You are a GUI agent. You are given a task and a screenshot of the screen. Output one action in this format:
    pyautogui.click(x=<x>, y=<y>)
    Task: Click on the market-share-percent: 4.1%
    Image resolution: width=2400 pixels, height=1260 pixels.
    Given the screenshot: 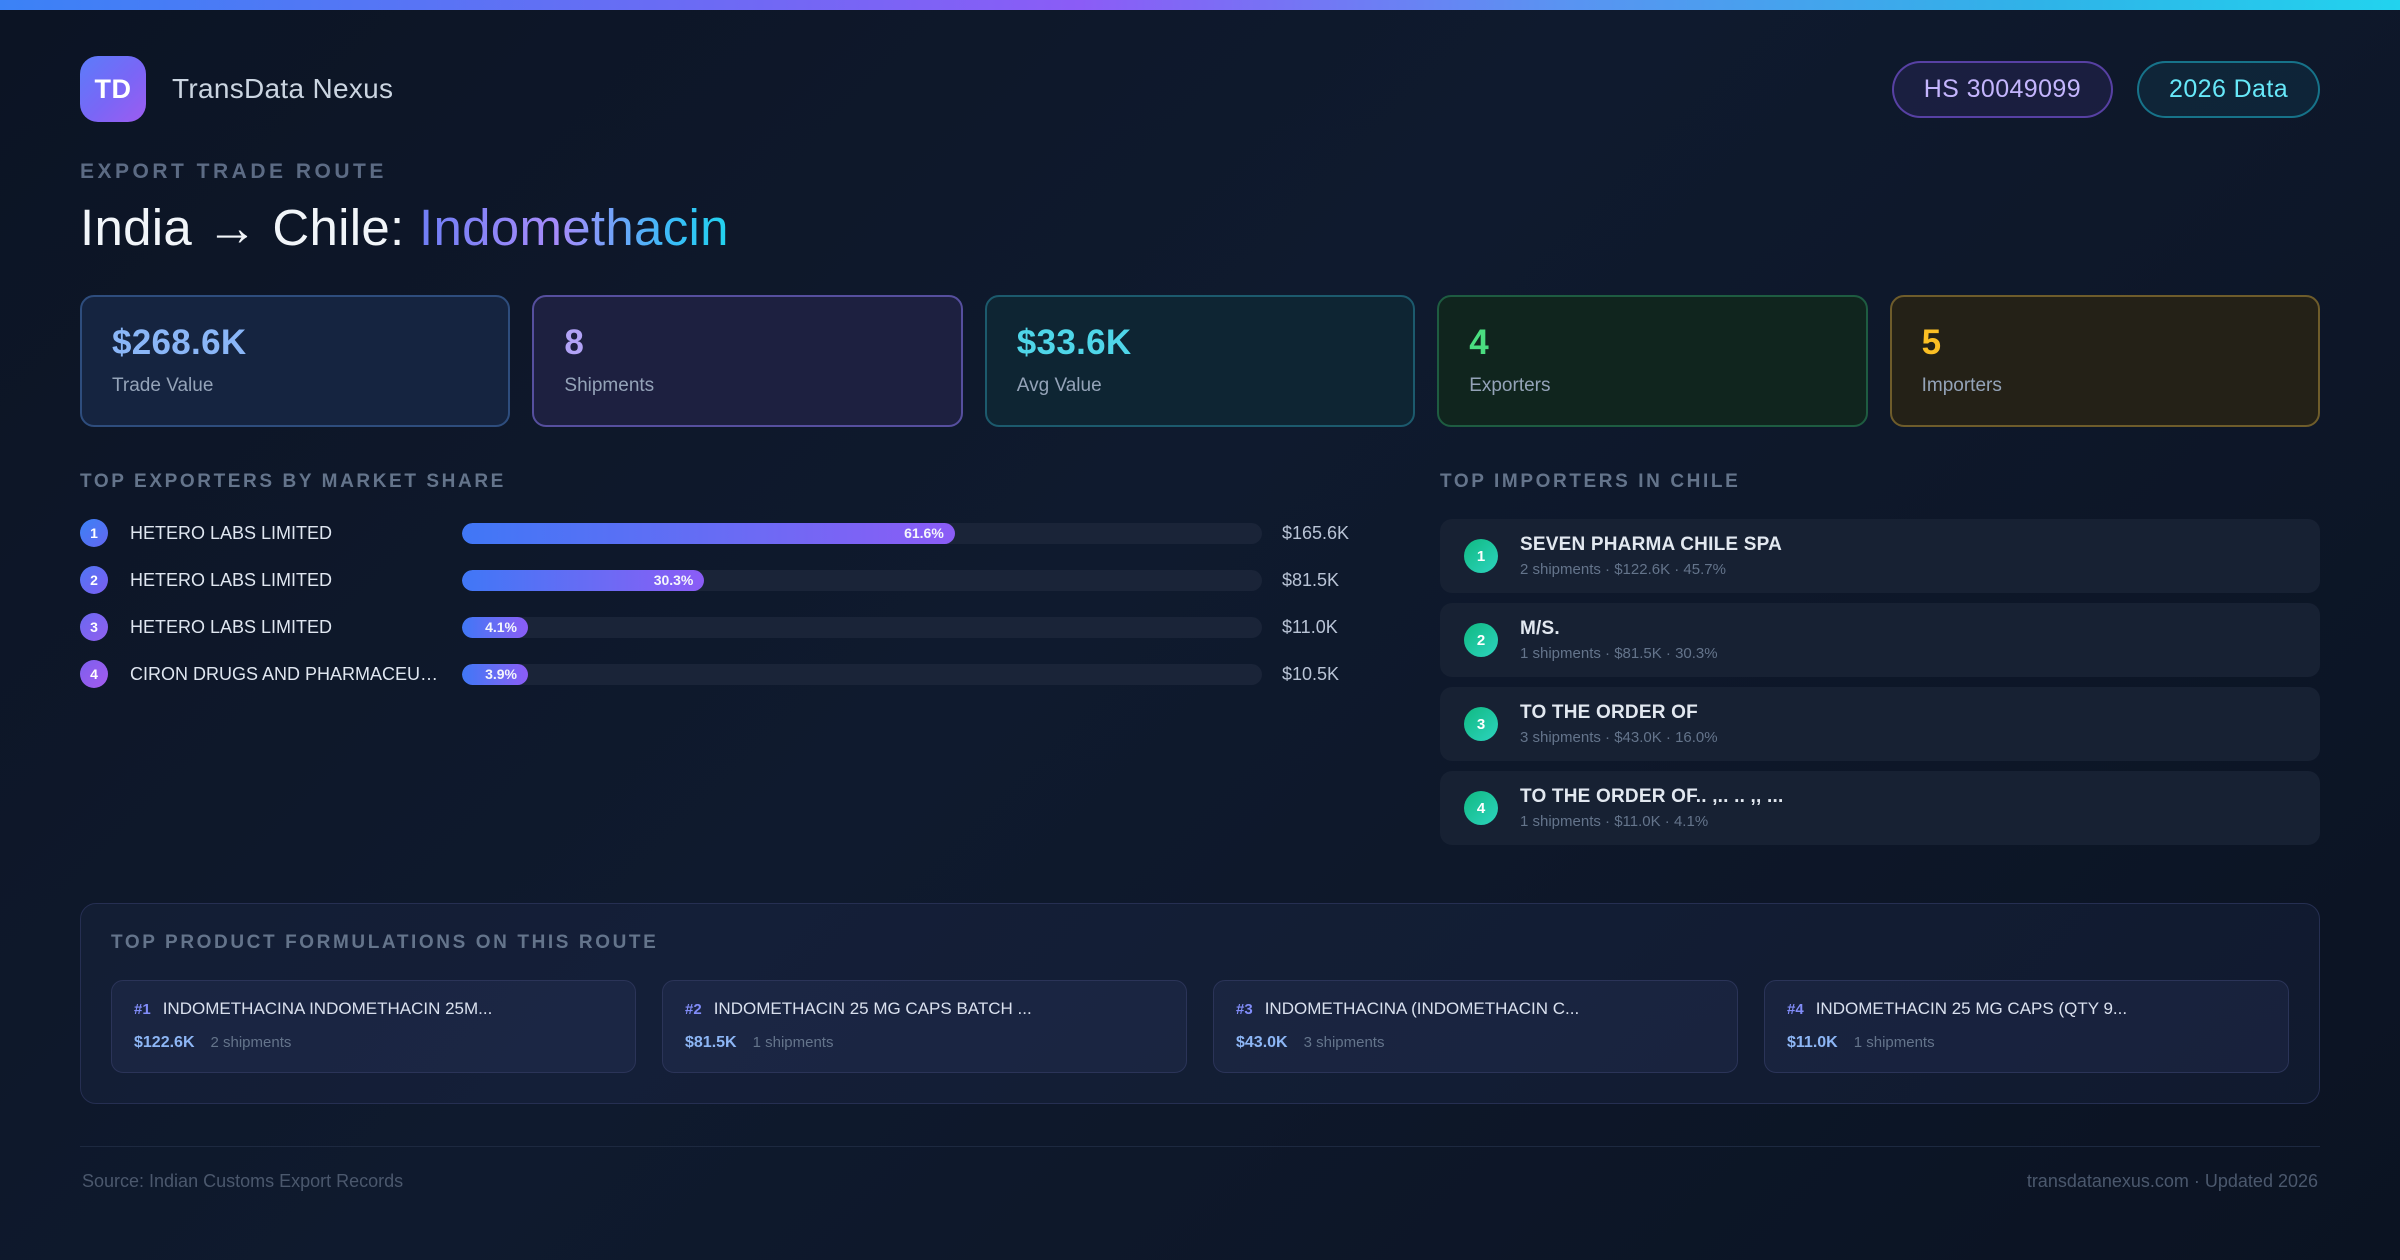 What is the action you would take?
    pyautogui.click(x=501, y=627)
    